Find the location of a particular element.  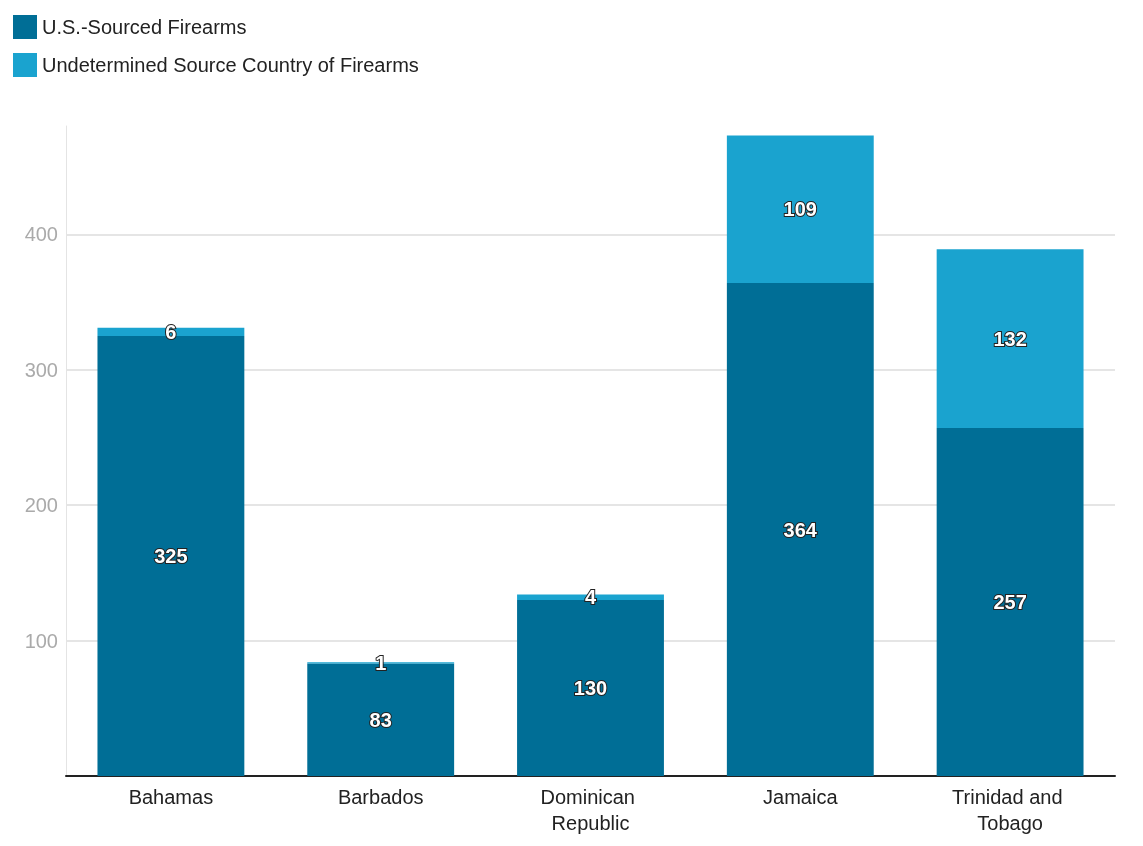

data-label: 83 is located at coordinates (380, 719).